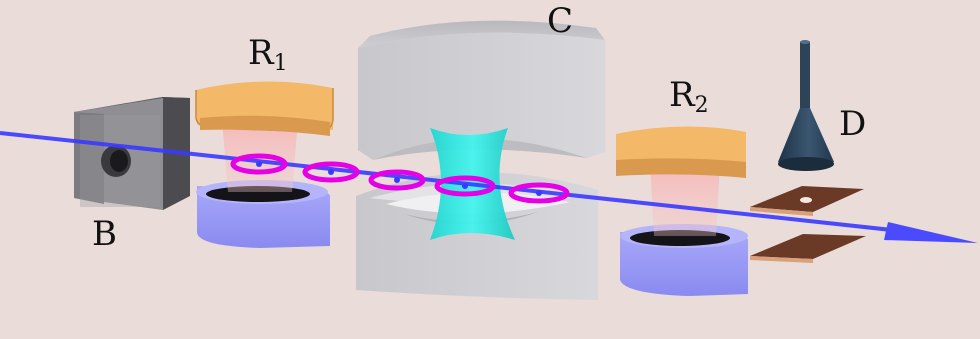 The width and height of the screenshot is (980, 339). What do you see at coordinates (684, 264) in the screenshot?
I see `ramsey2-lower-electrode` at bounding box center [684, 264].